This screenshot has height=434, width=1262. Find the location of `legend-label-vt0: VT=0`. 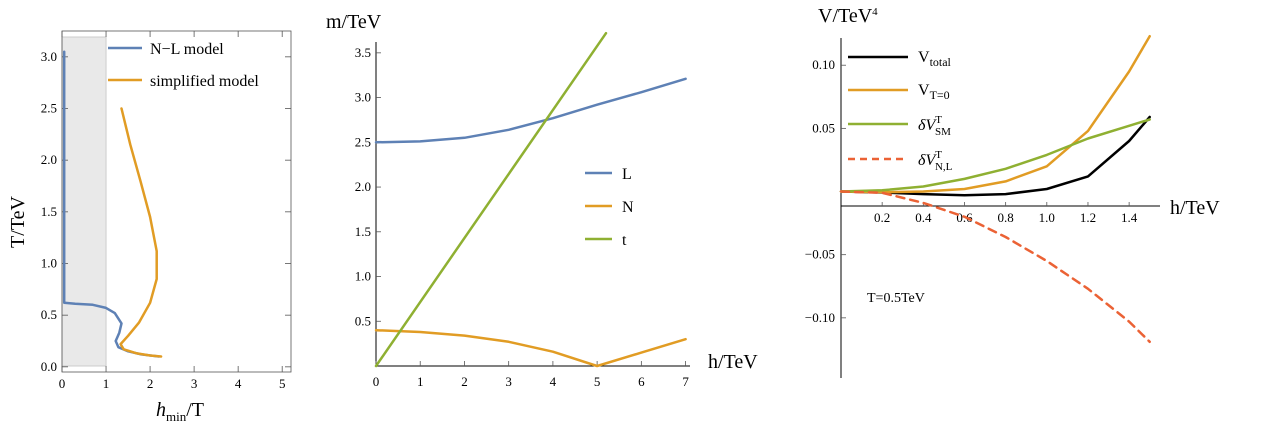

legend-label-vt0: VT=0 is located at coordinates (934, 92).